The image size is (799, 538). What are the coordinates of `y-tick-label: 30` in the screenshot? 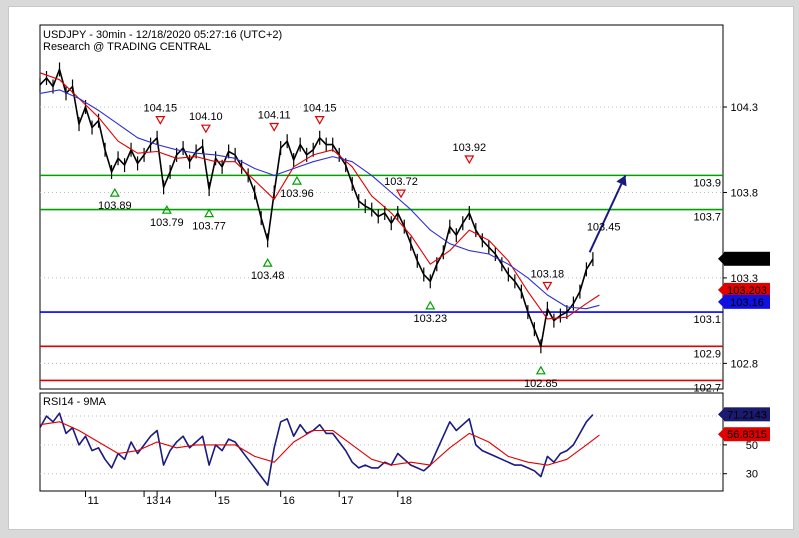 It's located at (752, 475).